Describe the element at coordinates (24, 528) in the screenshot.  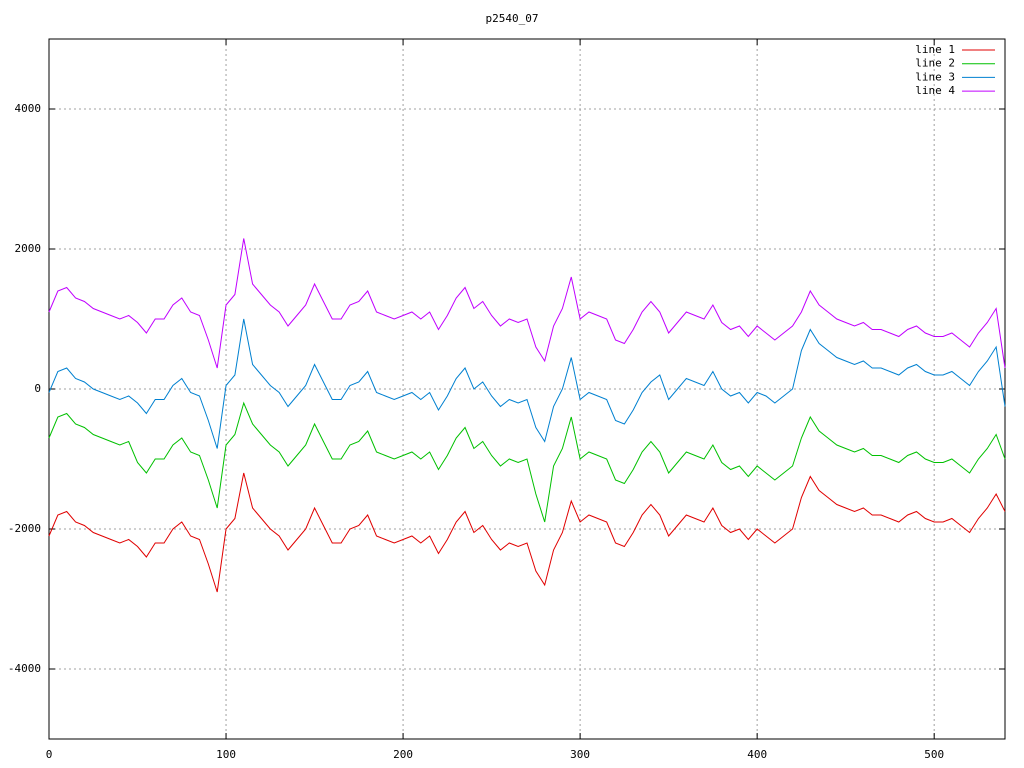
I see `y-tick-label: -2000` at that location.